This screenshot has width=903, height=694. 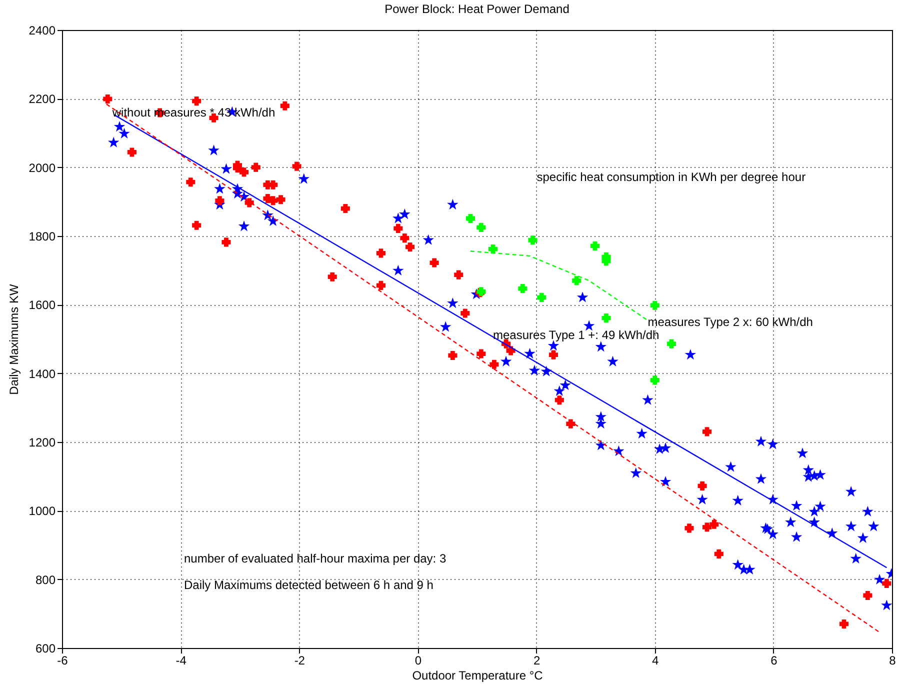 What do you see at coordinates (671, 177) in the screenshot?
I see `annotation: specific heat consumption in KWh per degree hour` at bounding box center [671, 177].